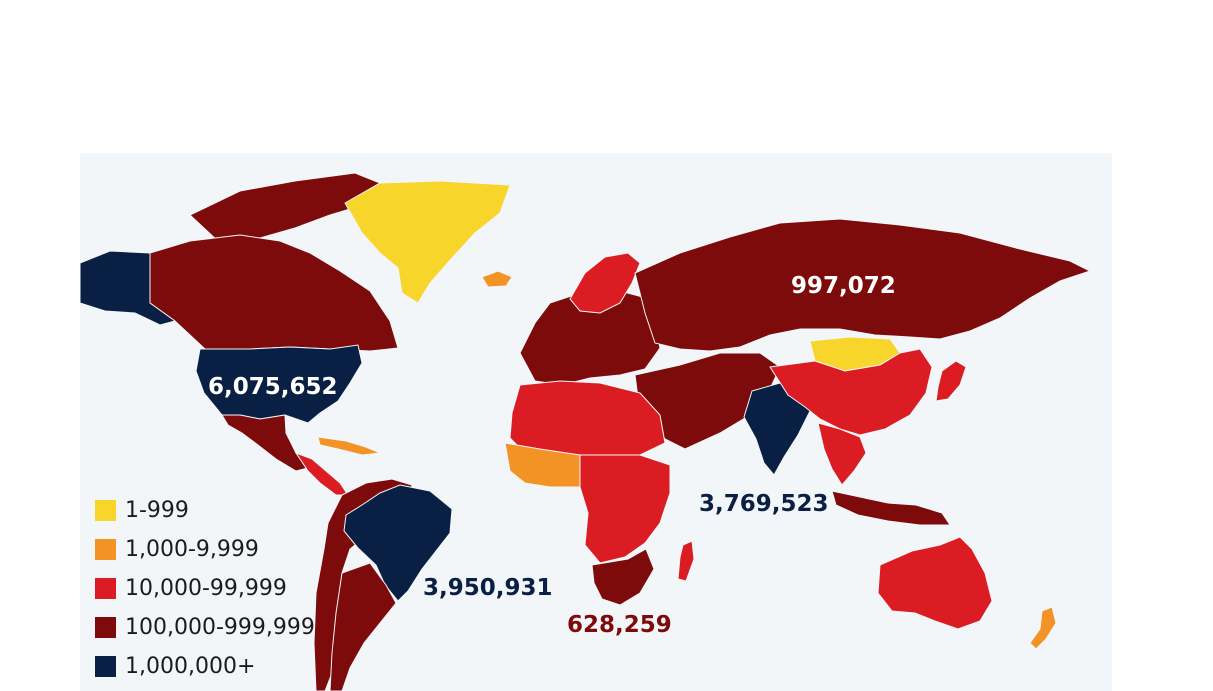 The width and height of the screenshot is (1213, 691). I want to click on legend-label: 10,000-99,999, so click(206, 588).